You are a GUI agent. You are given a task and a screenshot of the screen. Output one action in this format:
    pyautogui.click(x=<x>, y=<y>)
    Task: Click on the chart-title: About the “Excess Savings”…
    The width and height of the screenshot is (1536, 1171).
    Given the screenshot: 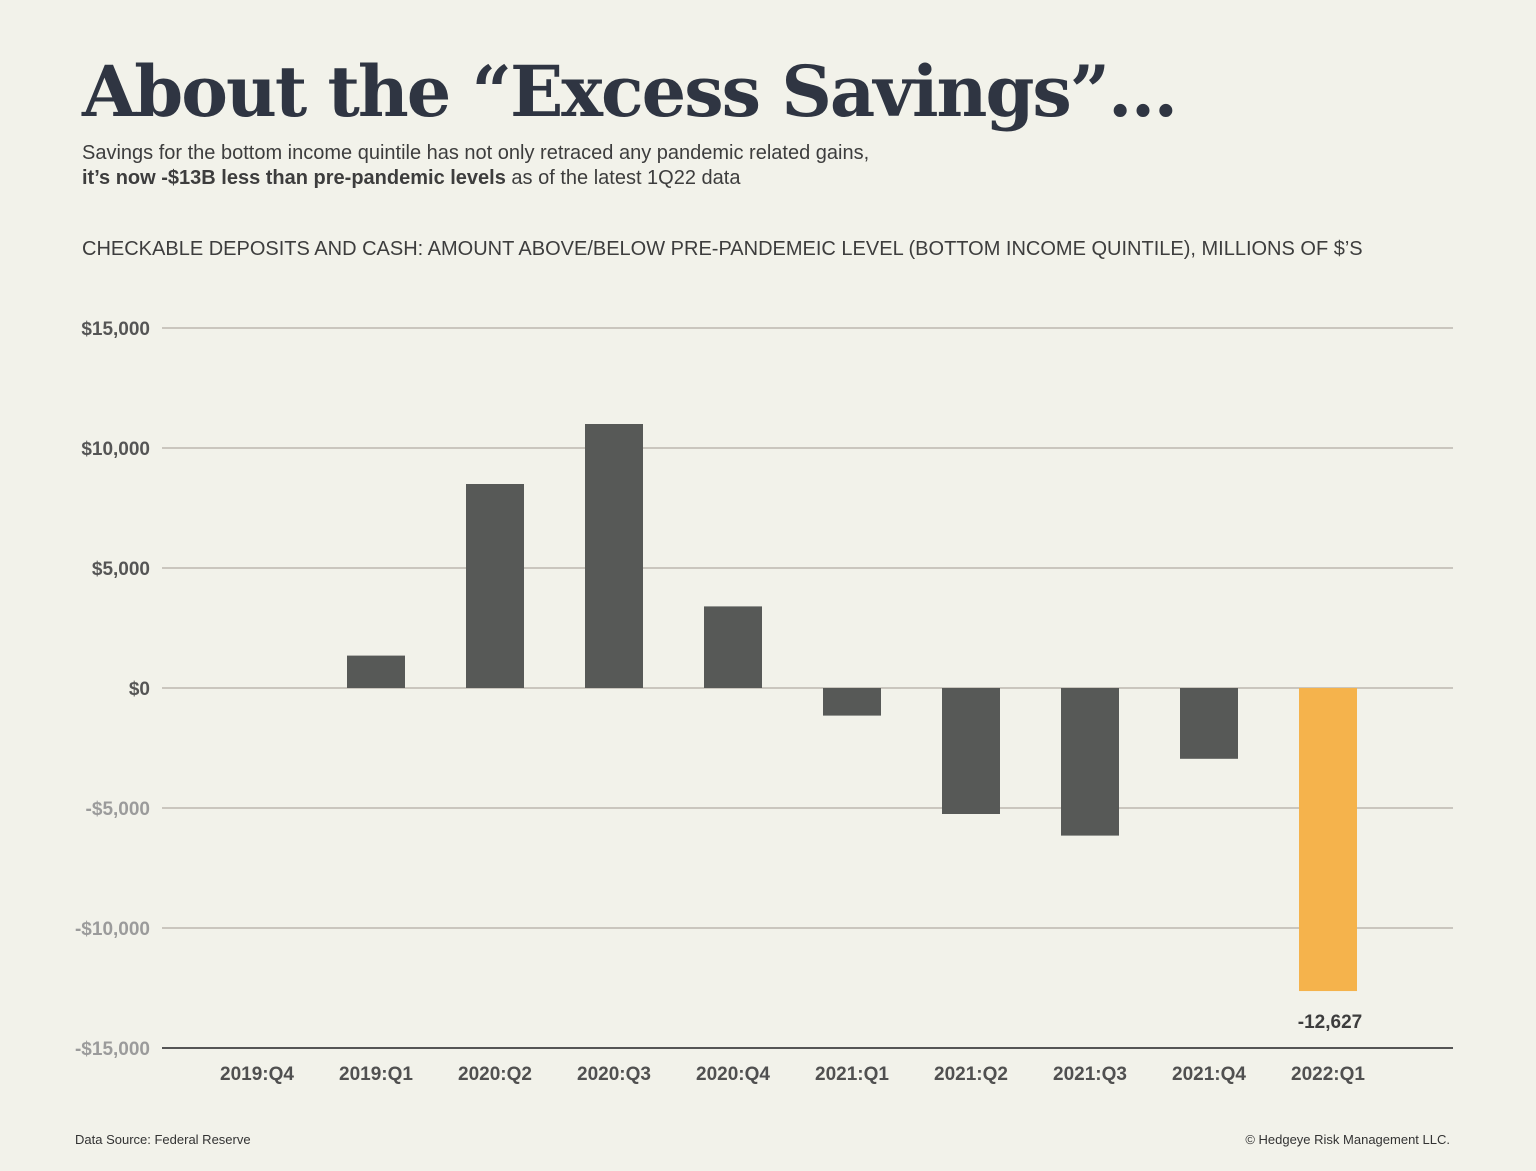 What is the action you would take?
    pyautogui.click(x=630, y=91)
    